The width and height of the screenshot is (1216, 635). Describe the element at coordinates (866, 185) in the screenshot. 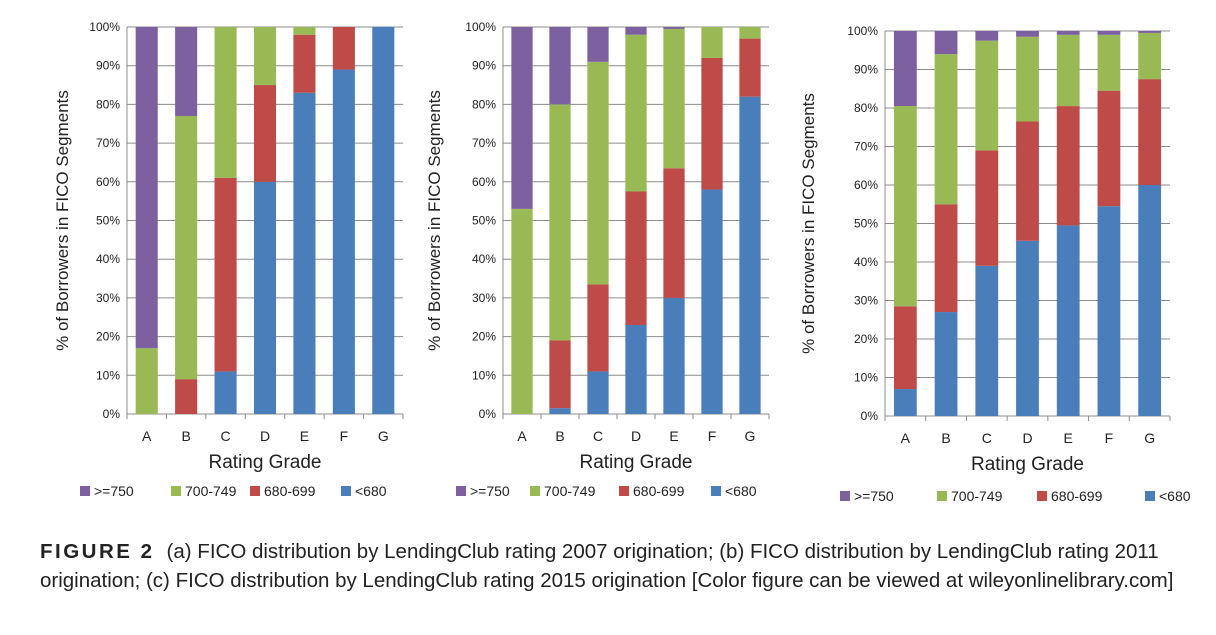

I see `y-tick-label: 60%` at that location.